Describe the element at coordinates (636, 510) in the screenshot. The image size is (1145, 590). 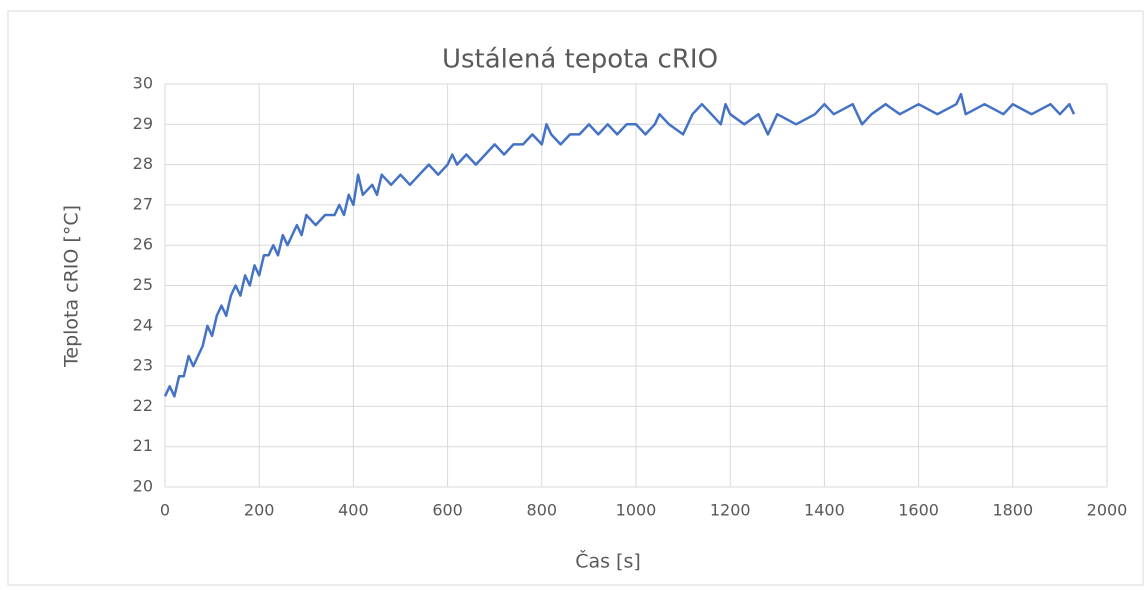
I see `x-tick-label: 1000` at that location.